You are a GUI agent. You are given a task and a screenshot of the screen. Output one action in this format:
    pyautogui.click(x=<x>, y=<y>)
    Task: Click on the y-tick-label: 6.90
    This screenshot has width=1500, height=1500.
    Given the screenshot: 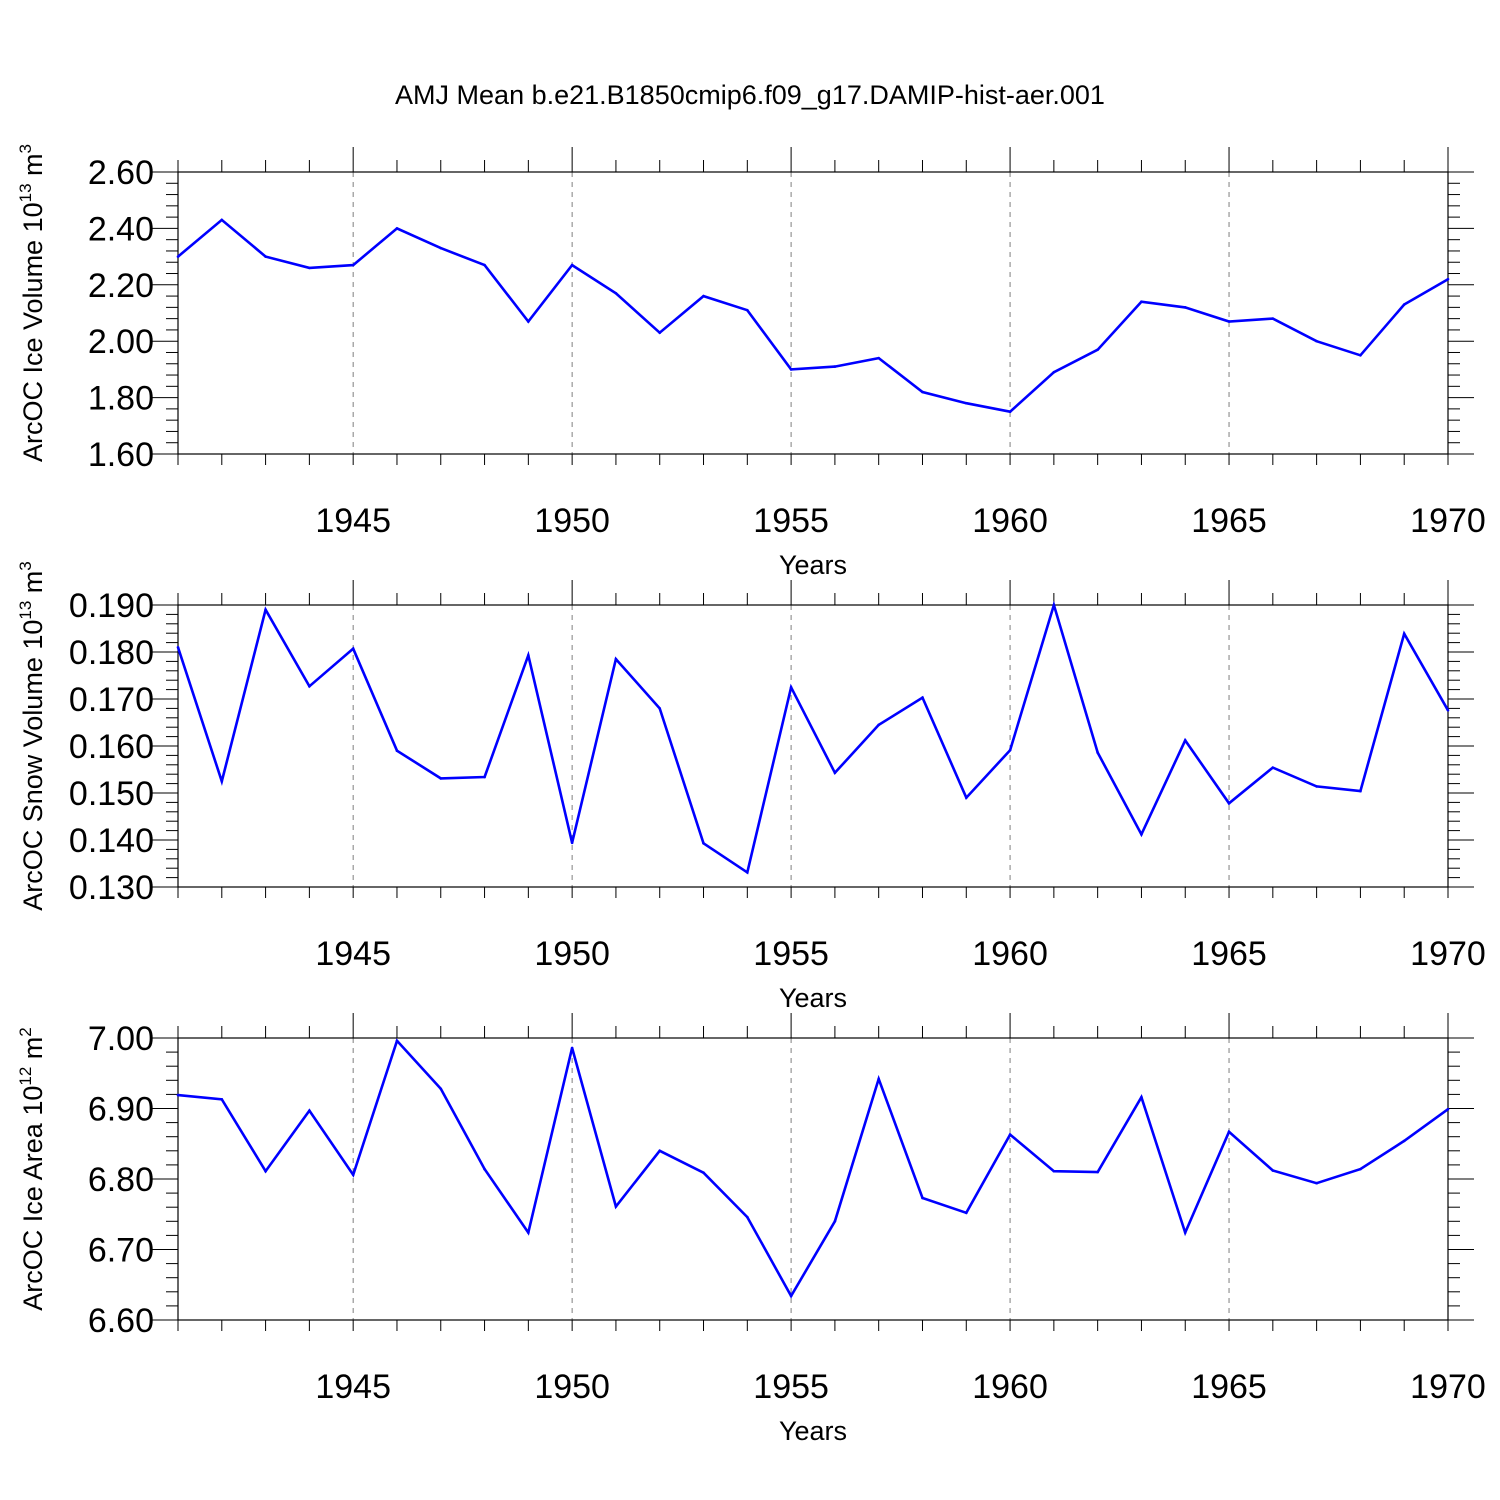 What is the action you would take?
    pyautogui.click(x=121, y=1110)
    